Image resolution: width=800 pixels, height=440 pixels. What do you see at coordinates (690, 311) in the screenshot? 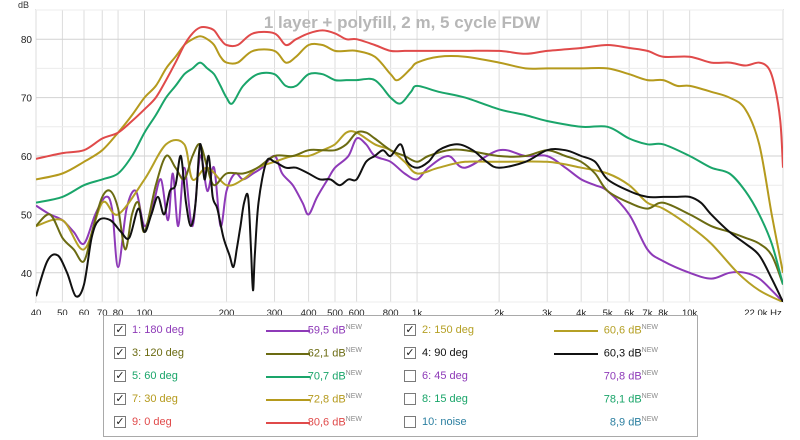
I see `x-tick-label: 10k` at bounding box center [690, 311].